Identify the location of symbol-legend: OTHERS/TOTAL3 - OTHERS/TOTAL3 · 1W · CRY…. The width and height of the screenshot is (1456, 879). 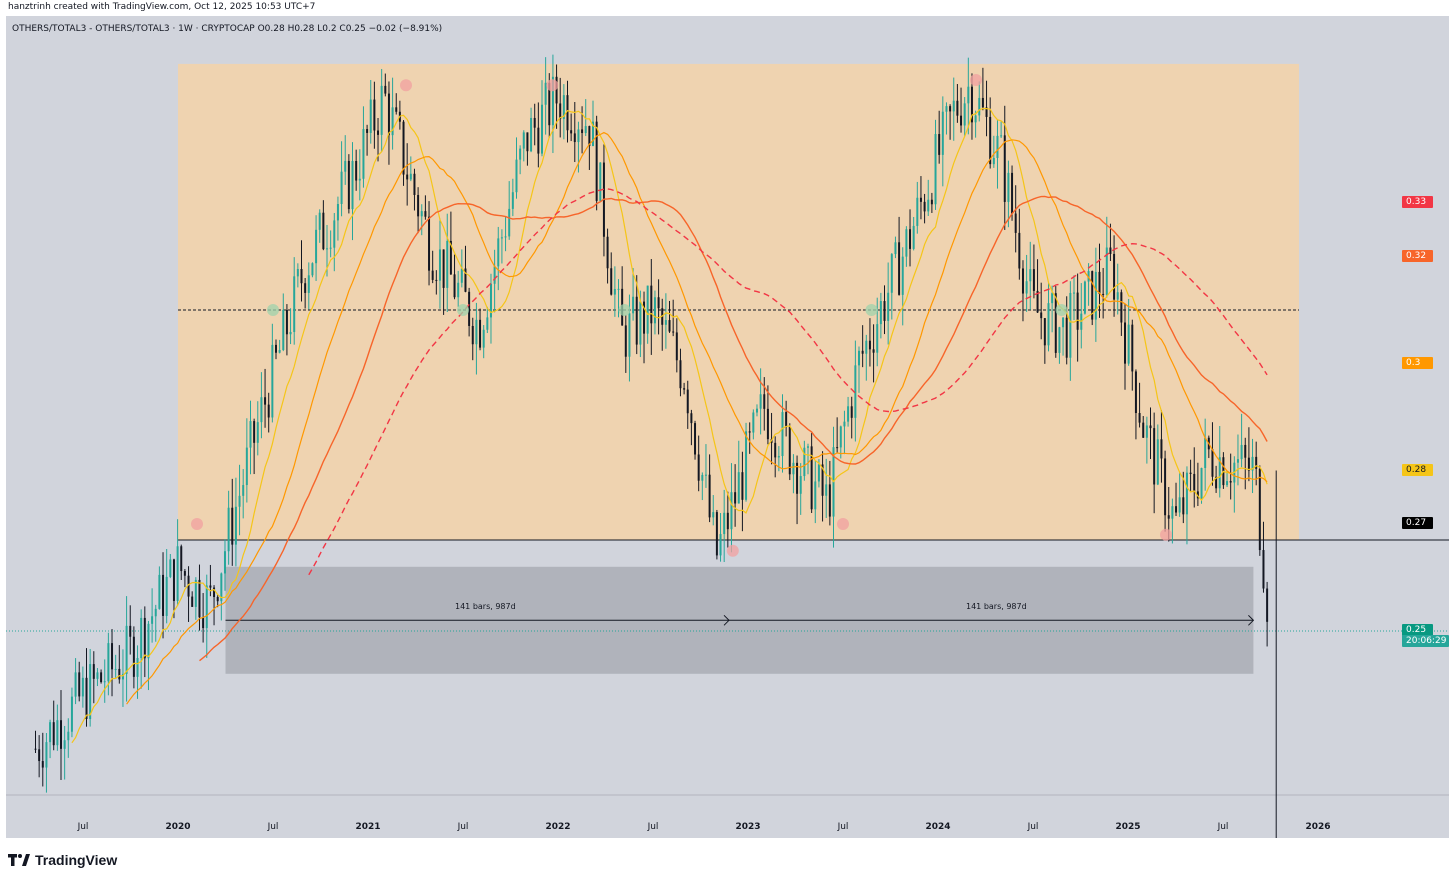
(227, 29).